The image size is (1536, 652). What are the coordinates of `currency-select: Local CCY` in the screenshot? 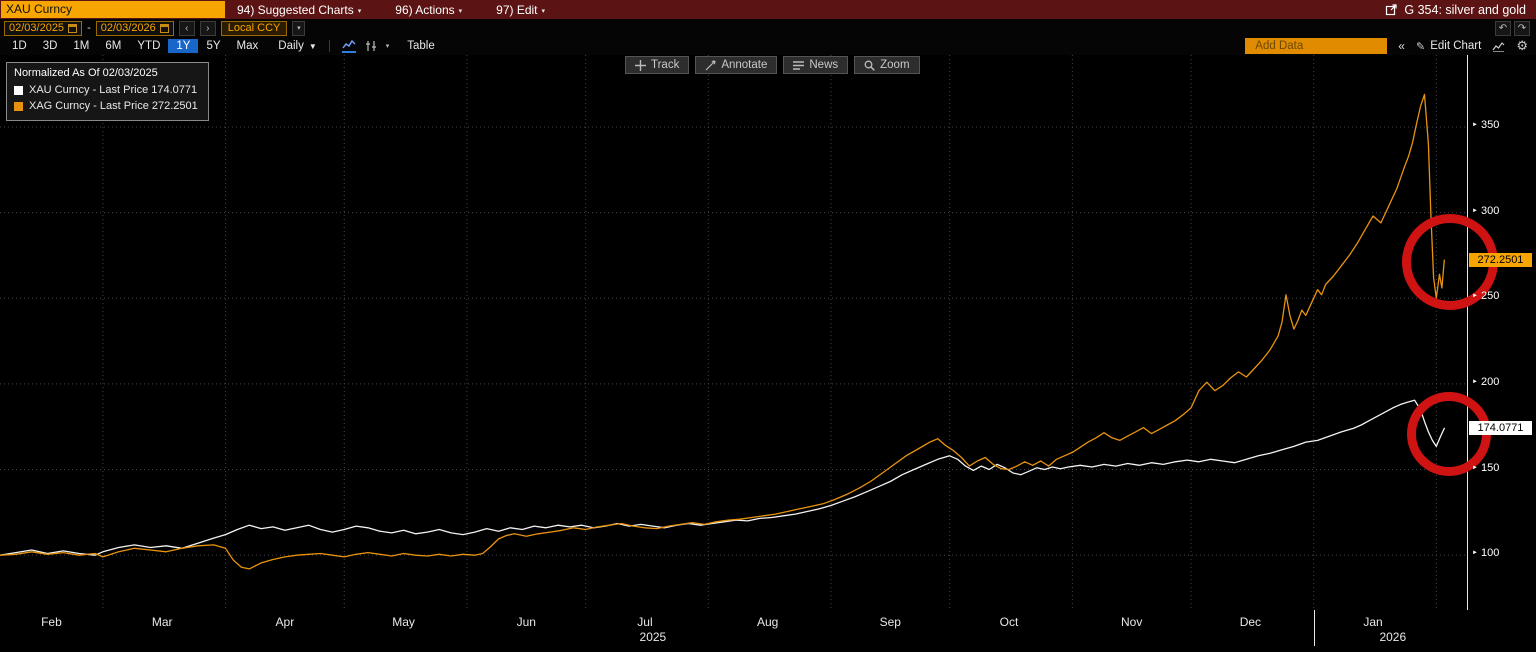 It's located at (254, 28).